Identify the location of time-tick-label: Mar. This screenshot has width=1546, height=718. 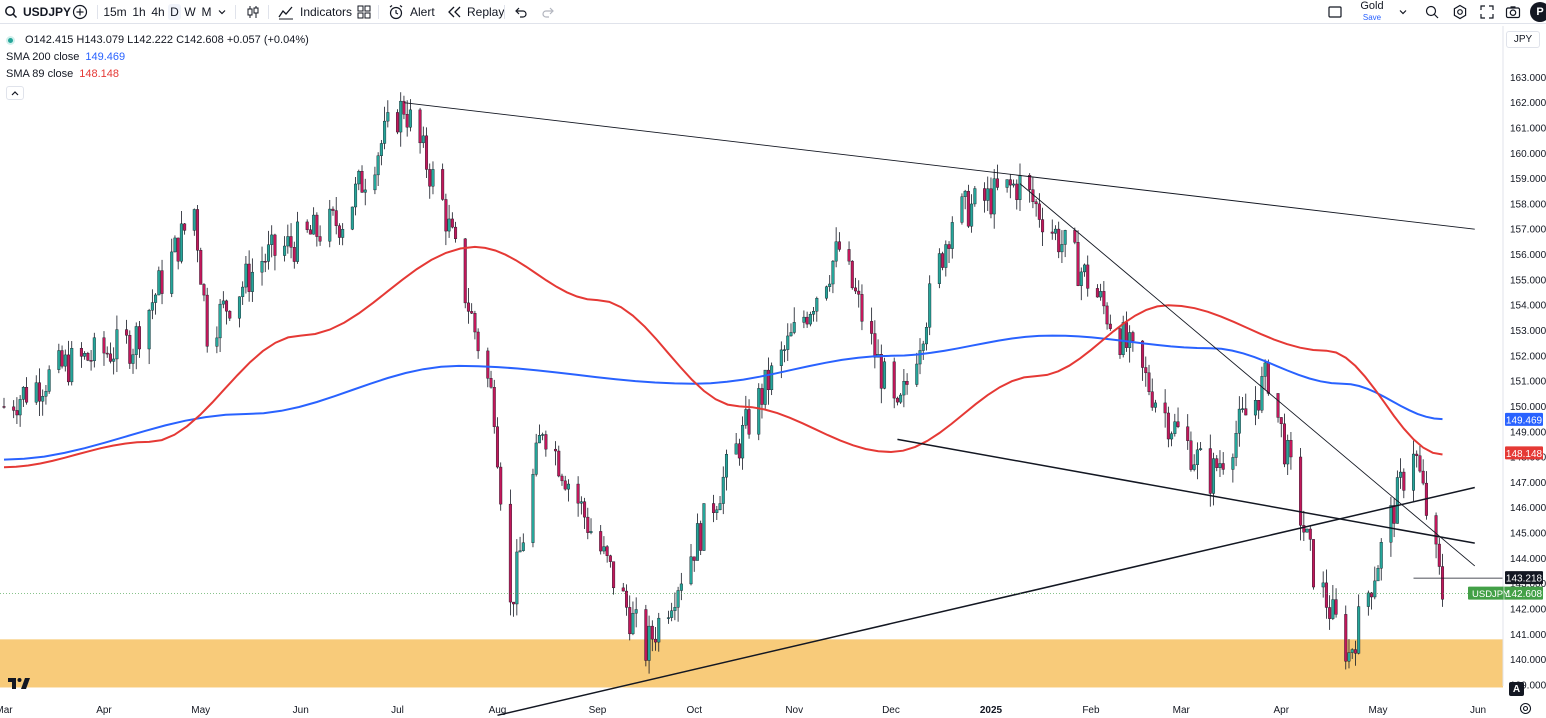
(6, 710).